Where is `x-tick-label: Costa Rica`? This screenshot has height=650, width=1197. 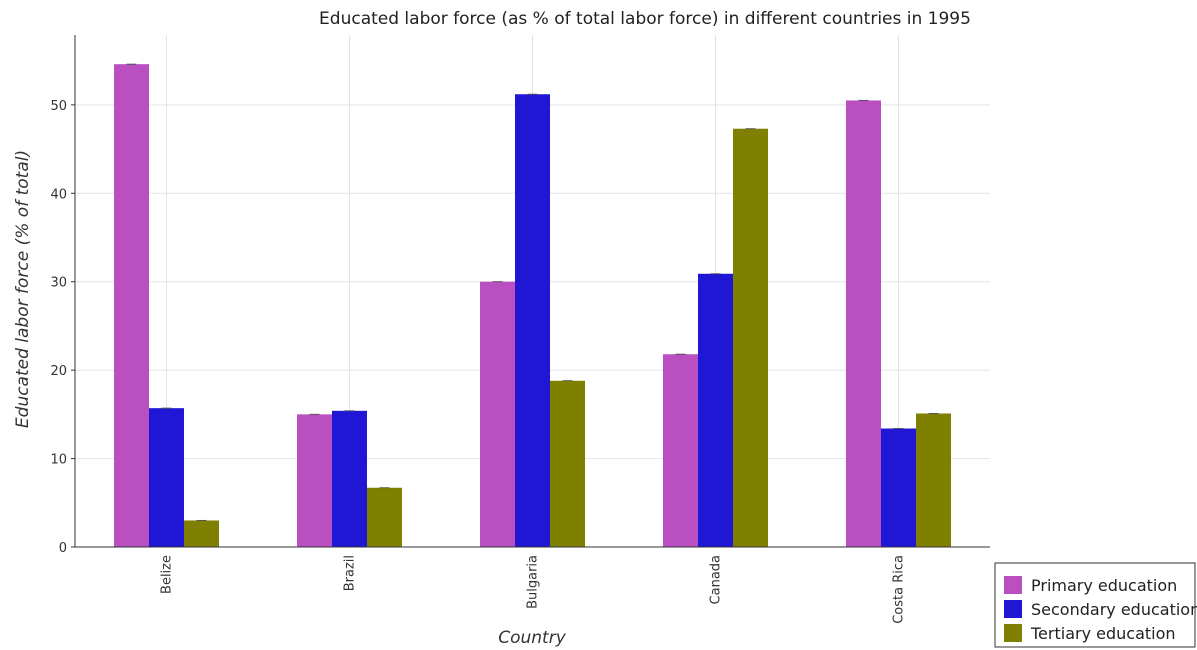
x-tick-label: Costa Rica is located at coordinates (899, 589).